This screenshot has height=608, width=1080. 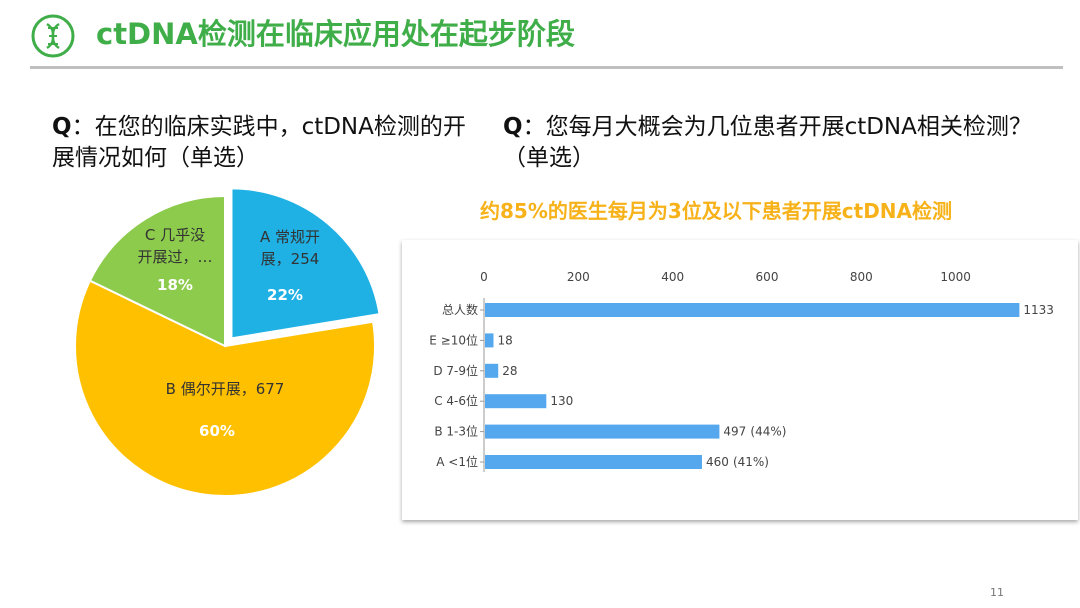 What do you see at coordinates (578, 277) in the screenshot?
I see `x-tick-label: 200` at bounding box center [578, 277].